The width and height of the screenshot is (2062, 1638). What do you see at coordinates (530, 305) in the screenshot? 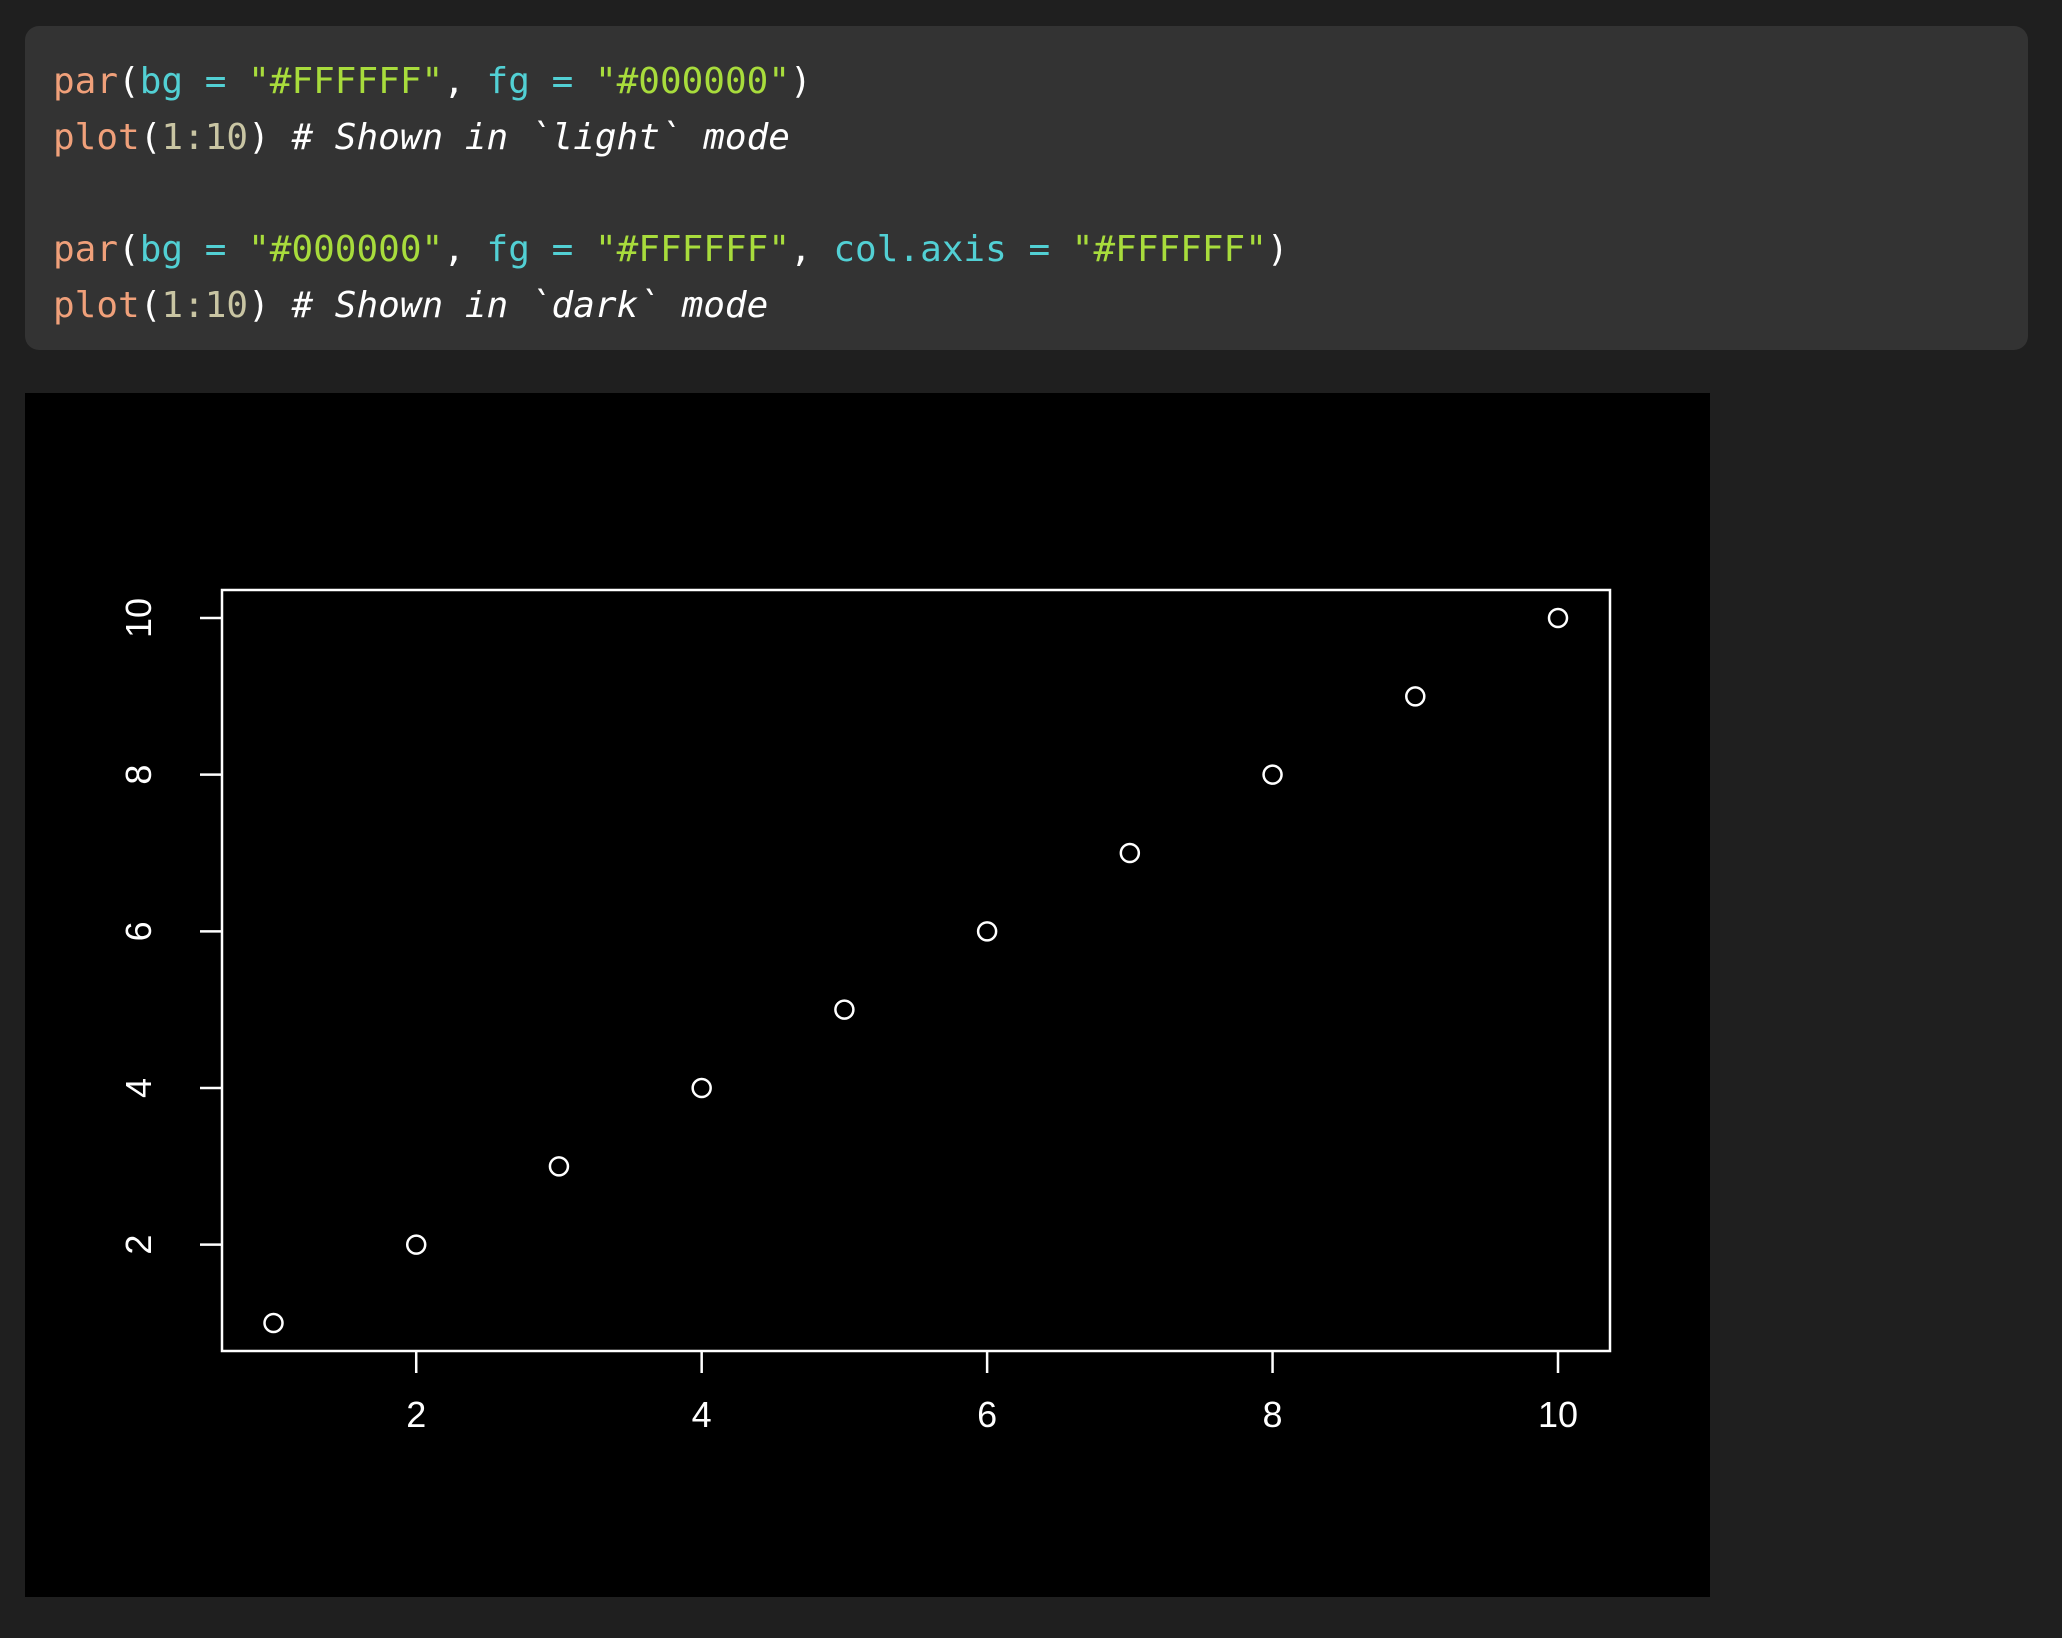
I see `code-token: # Shown in `dark` mode` at bounding box center [530, 305].